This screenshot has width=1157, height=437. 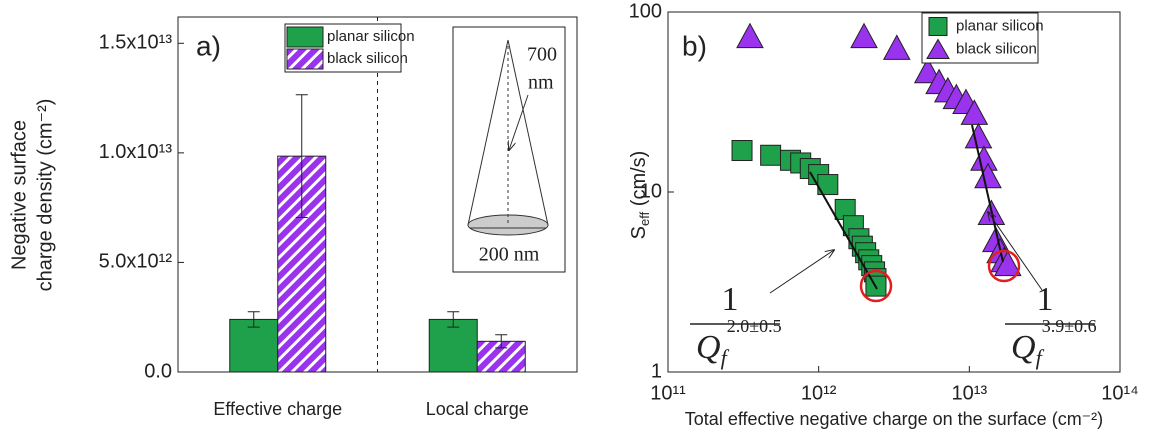 I want to click on x-tick-label: 10¹⁴, so click(x=1120, y=393).